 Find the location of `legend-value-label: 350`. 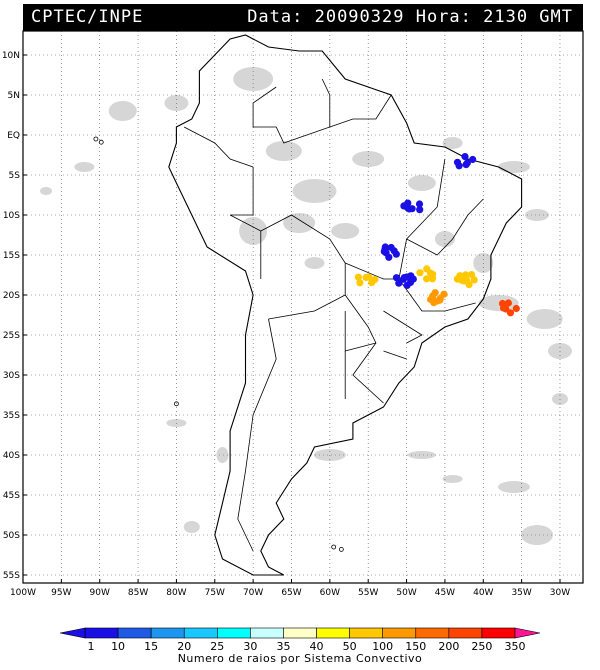

legend-value-label: 350 is located at coordinates (515, 646).